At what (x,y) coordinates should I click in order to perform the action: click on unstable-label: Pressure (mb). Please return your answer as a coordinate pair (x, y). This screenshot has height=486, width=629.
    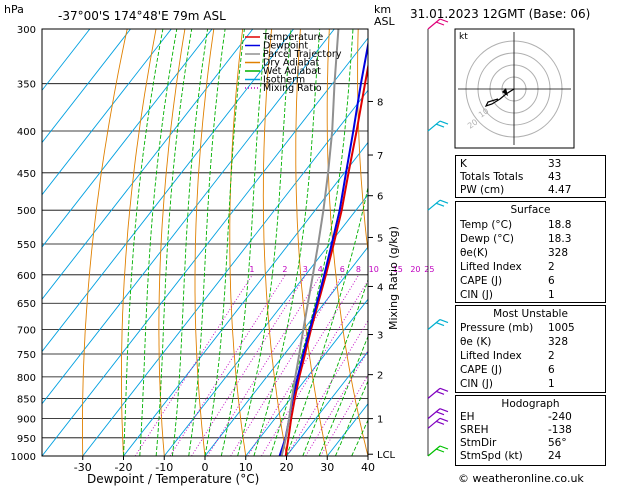
    Looking at the image, I should click on (497, 328).